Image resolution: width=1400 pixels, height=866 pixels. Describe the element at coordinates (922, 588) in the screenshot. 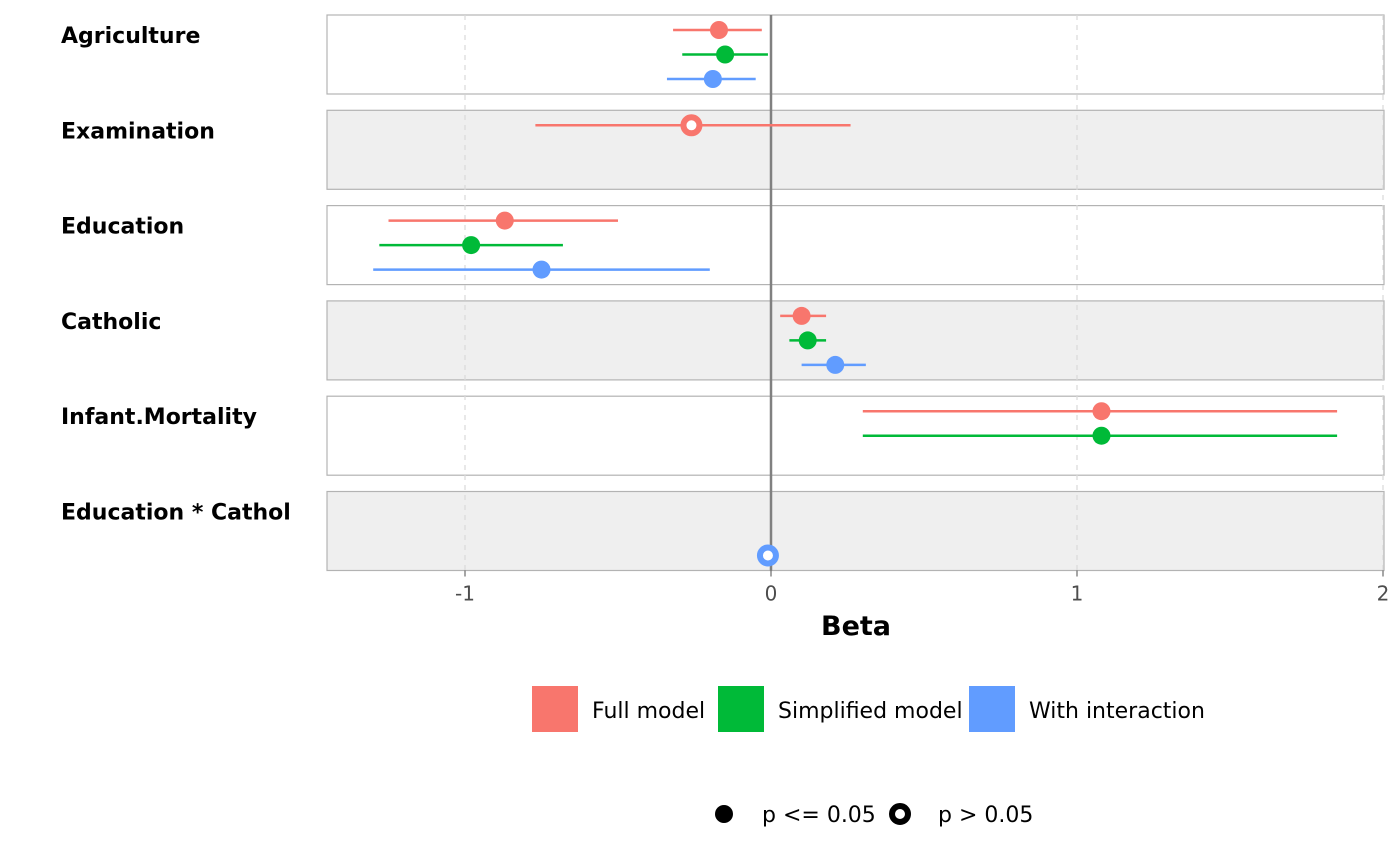

I see `x-axis: -1 0 1 2` at that location.